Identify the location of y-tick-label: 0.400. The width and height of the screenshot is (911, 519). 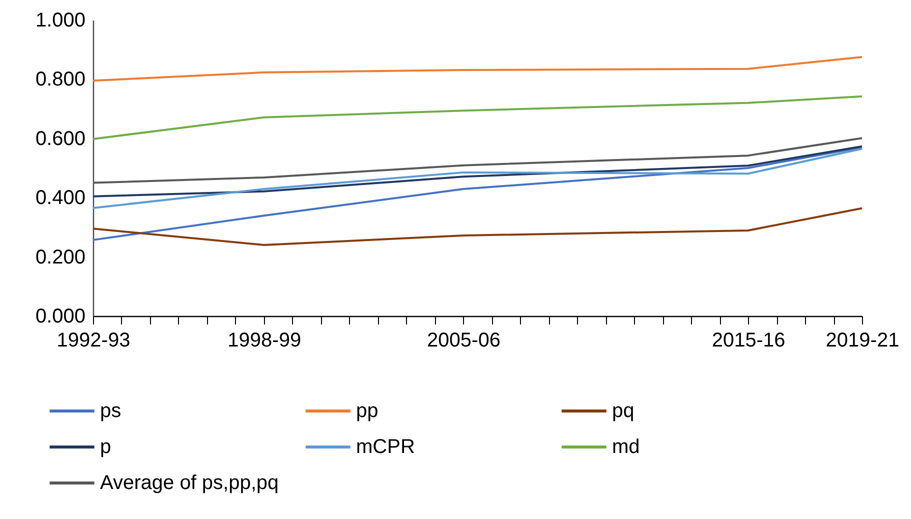
(60, 198).